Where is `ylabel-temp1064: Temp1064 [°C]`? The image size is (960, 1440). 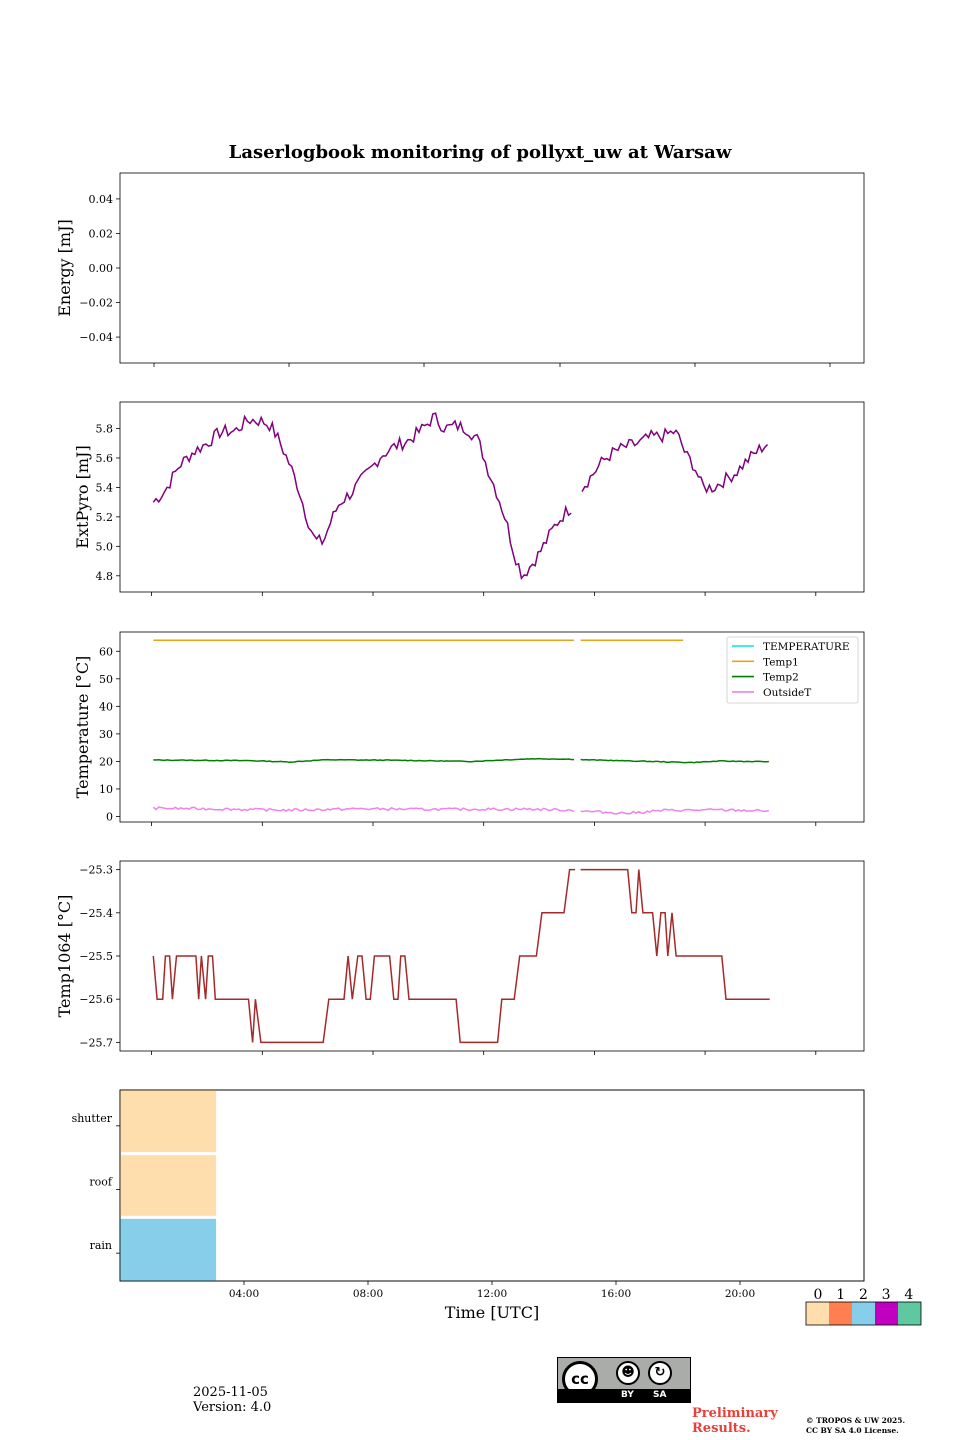
ylabel-temp1064: Temp1064 [°C] is located at coordinates (64, 956).